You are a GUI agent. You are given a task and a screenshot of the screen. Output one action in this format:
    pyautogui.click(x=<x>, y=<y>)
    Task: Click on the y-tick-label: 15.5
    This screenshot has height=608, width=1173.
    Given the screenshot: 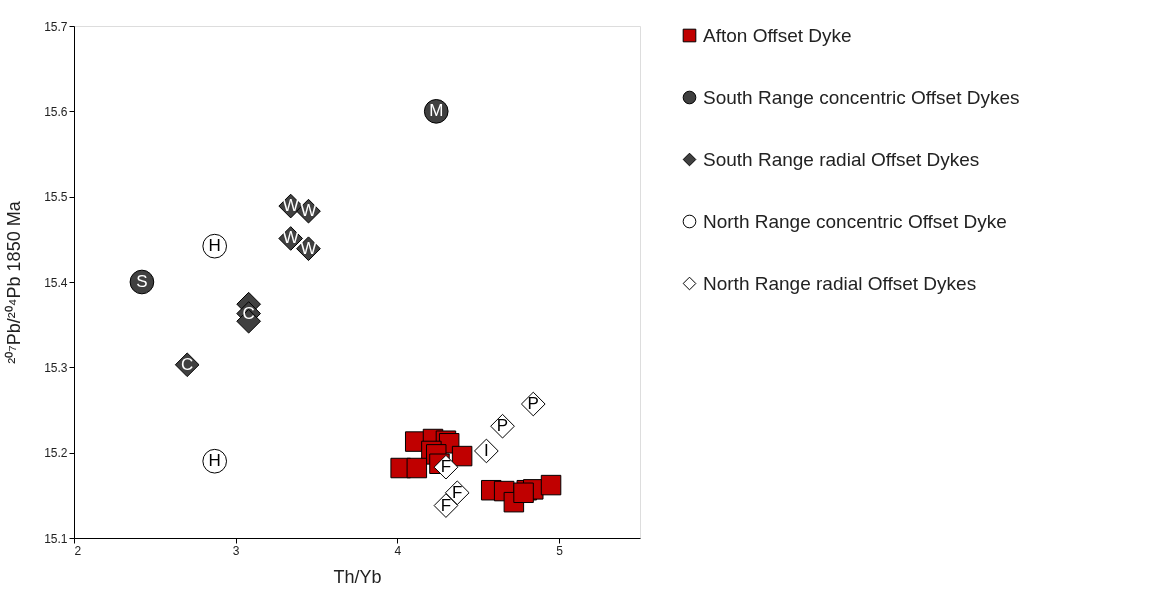 What is the action you would take?
    pyautogui.click(x=56, y=197)
    